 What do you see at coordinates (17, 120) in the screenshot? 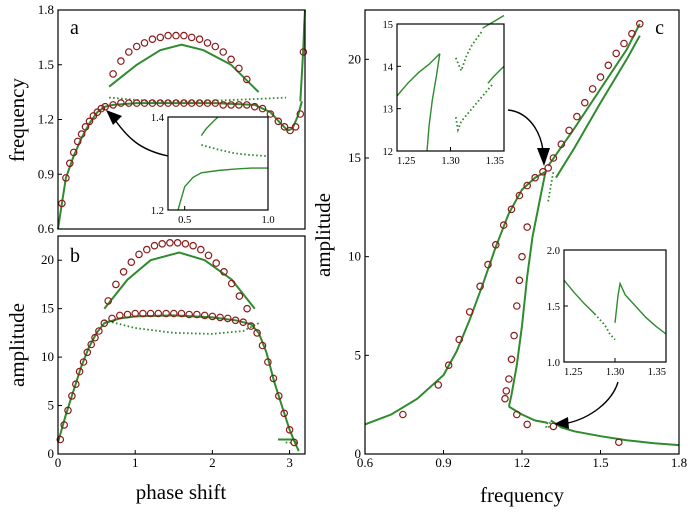
I see `panel-a-ylabel: frequency` at bounding box center [17, 120].